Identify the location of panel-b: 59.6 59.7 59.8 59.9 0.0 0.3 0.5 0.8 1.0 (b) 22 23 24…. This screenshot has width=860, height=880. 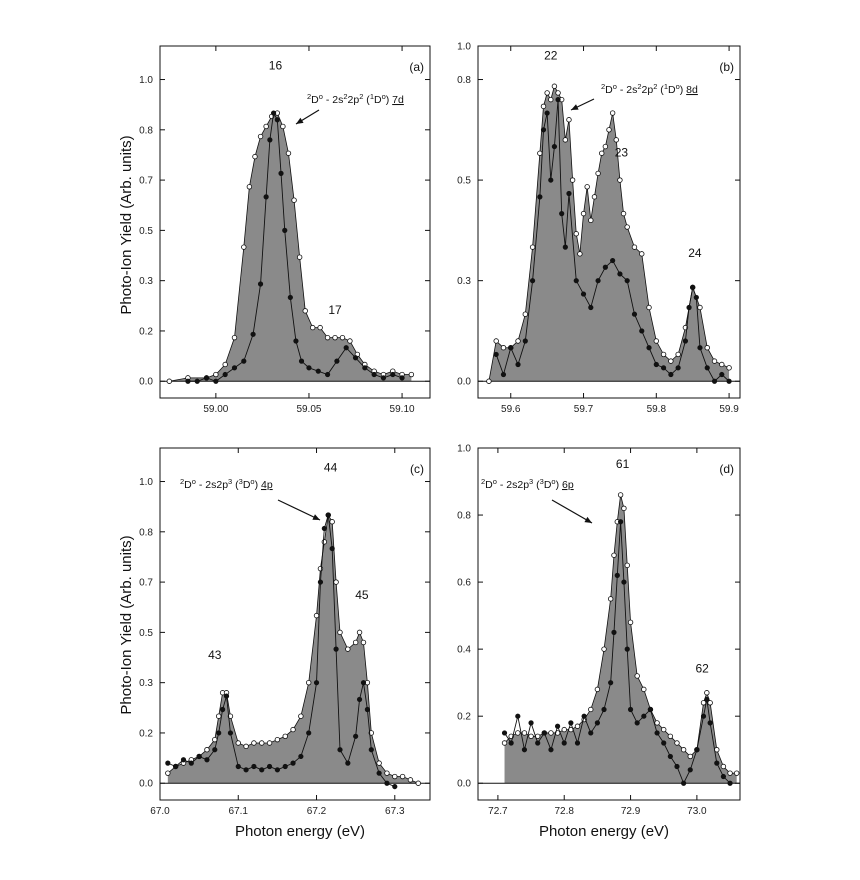
(599, 228).